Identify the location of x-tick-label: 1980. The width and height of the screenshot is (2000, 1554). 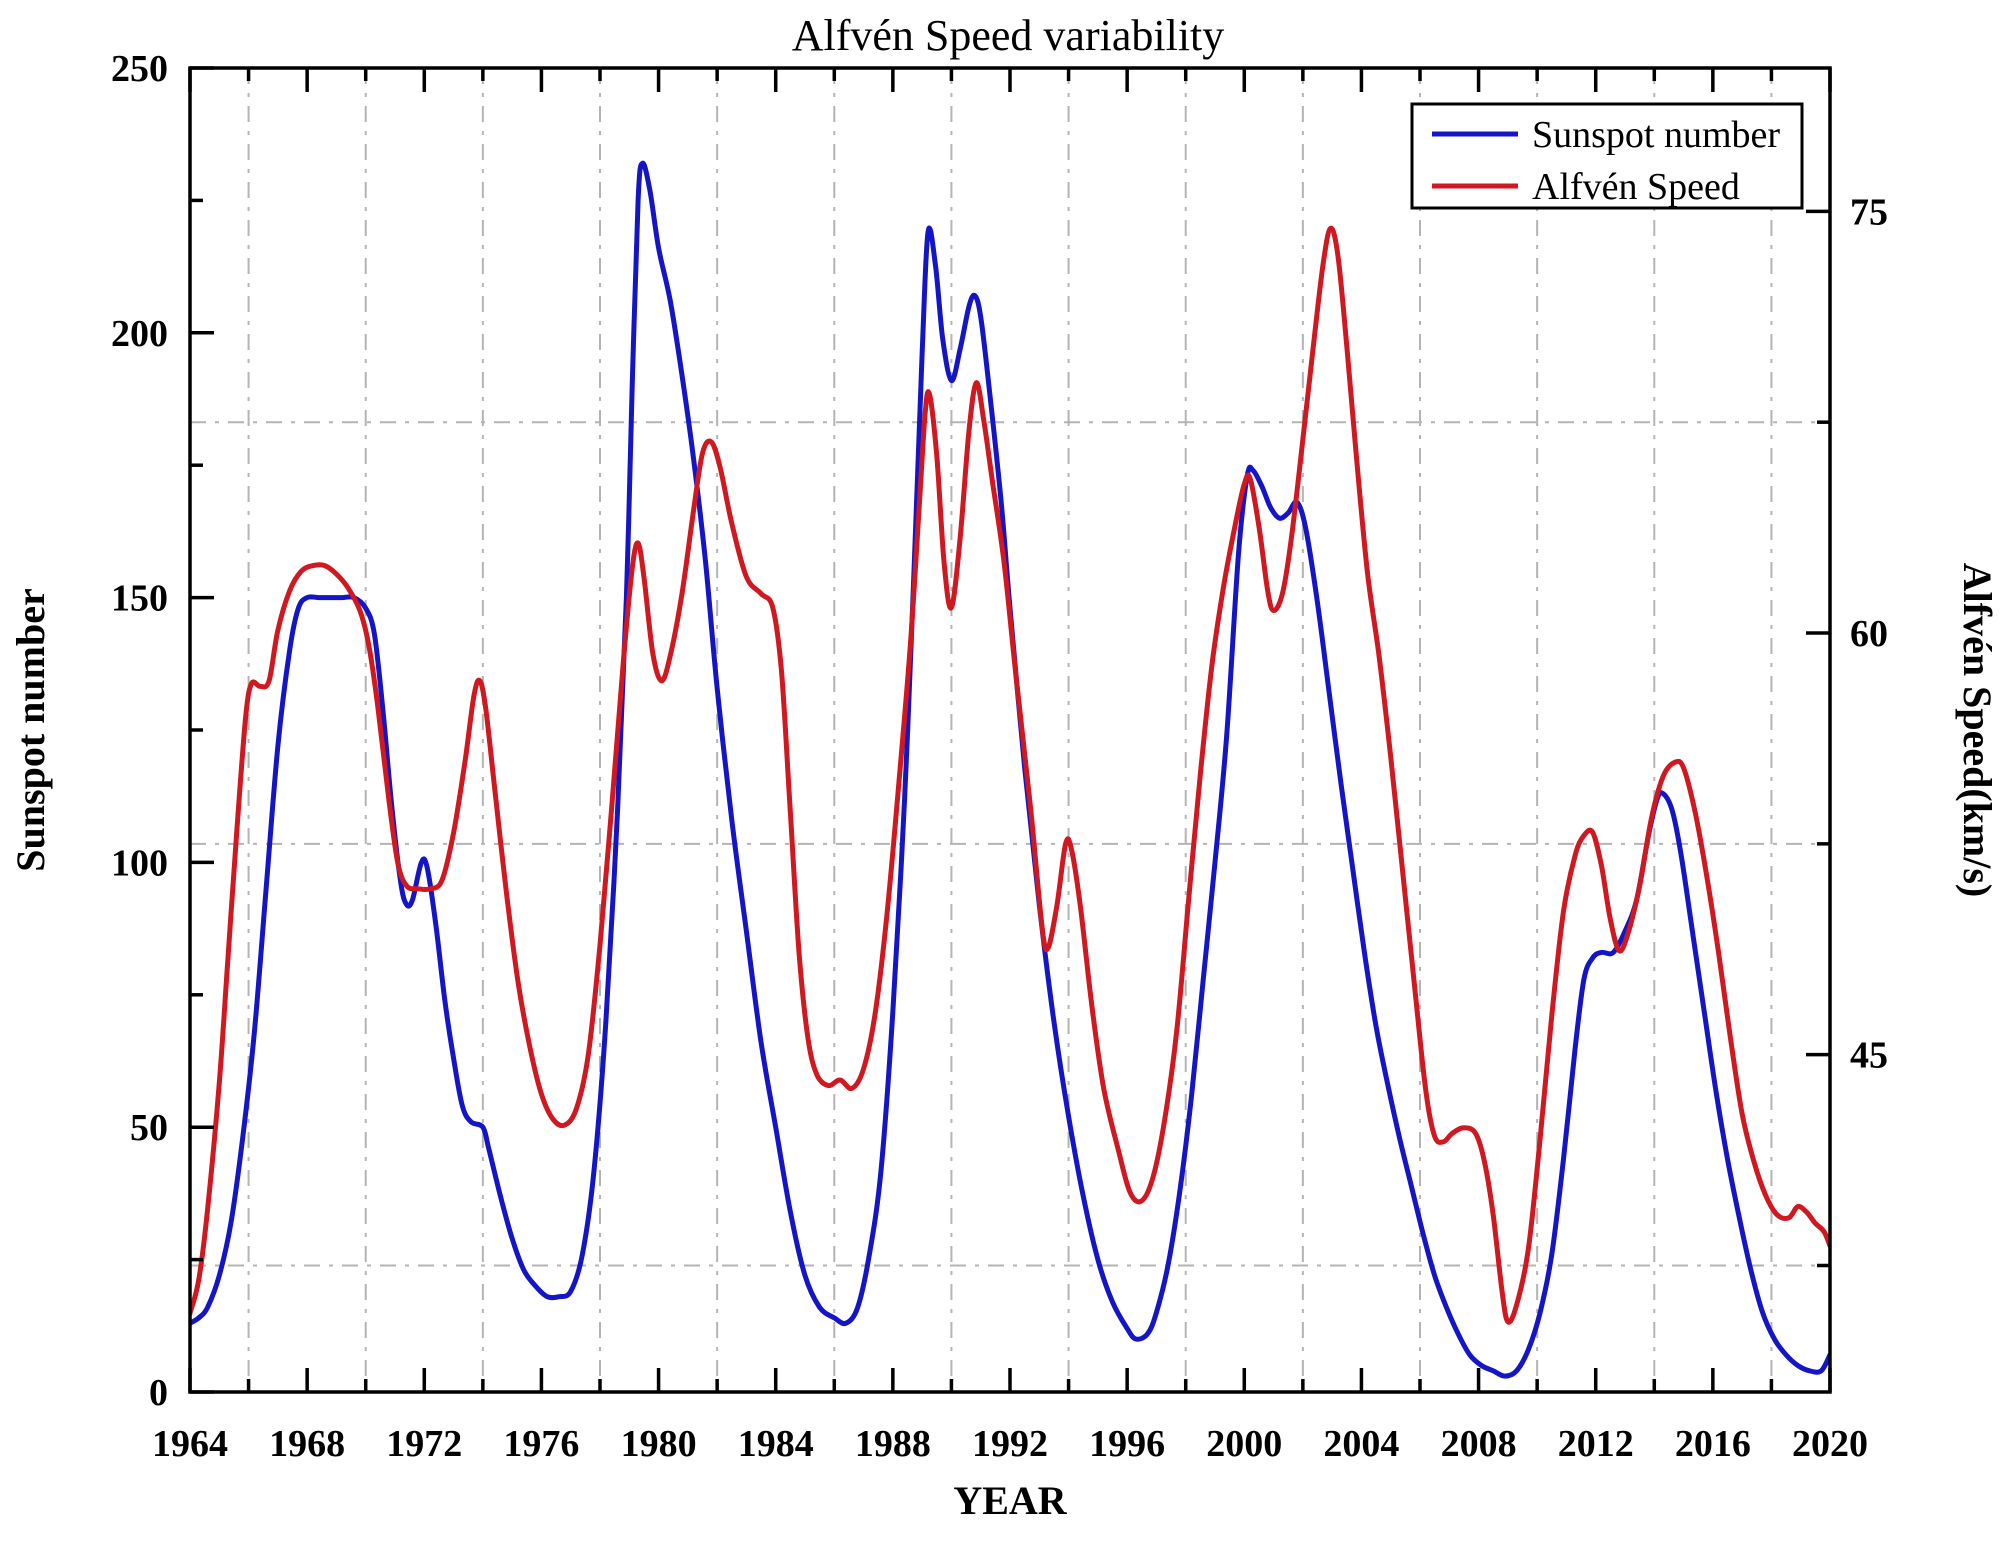
(659, 1444).